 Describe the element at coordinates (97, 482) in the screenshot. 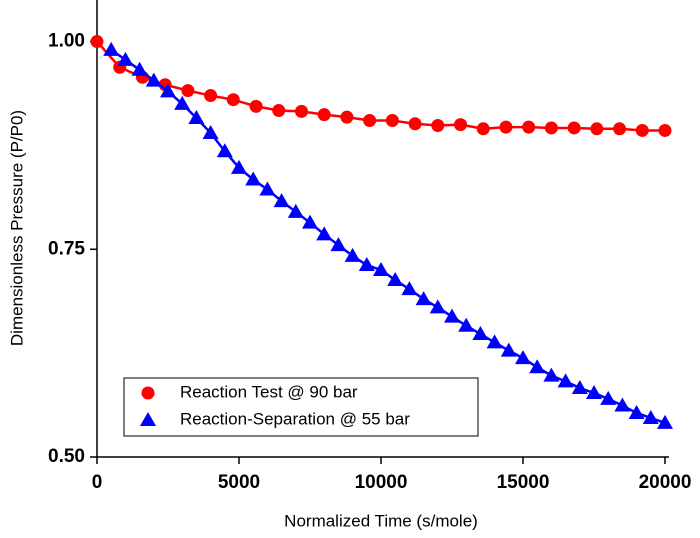

I see `x-tick-label: 0` at that location.